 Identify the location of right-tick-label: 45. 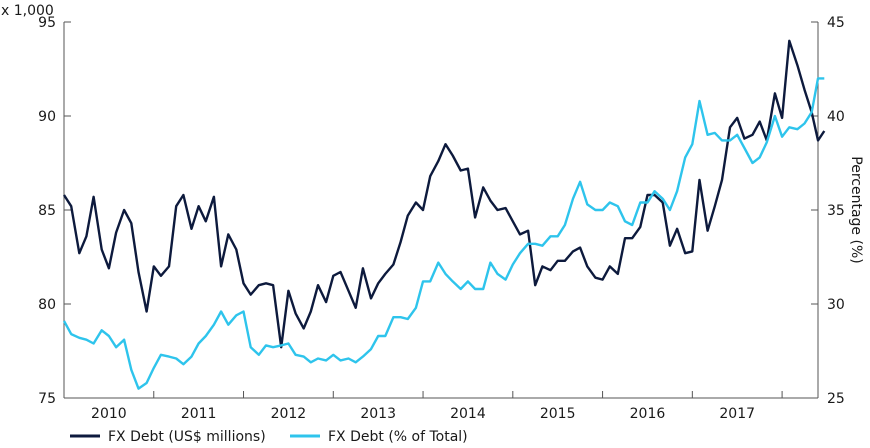
(836, 23).